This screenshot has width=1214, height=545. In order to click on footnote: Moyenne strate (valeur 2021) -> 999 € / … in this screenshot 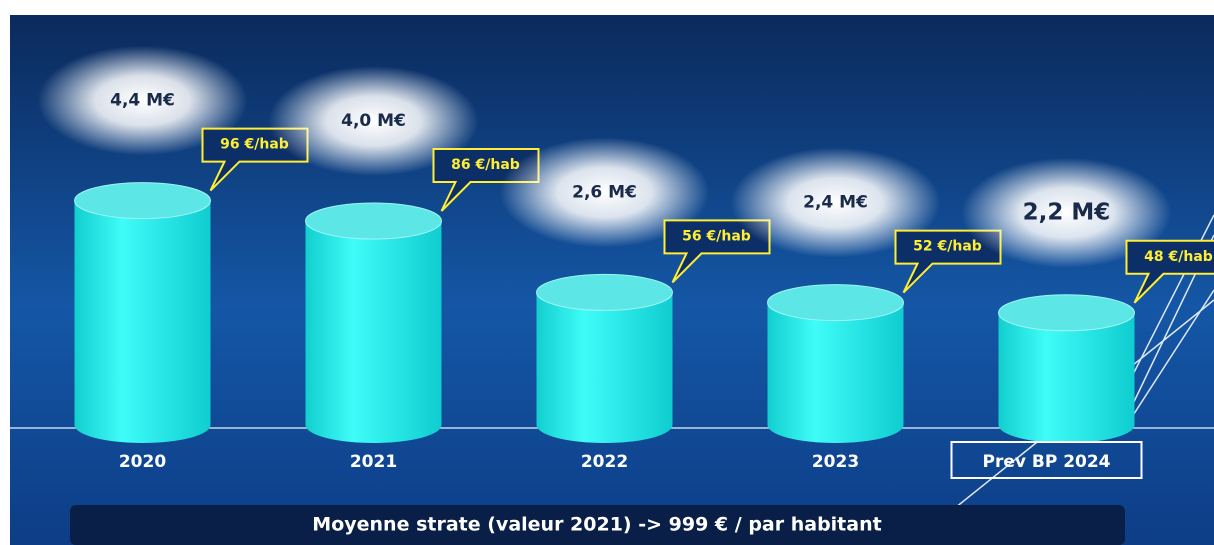, I will do `click(596, 525)`.